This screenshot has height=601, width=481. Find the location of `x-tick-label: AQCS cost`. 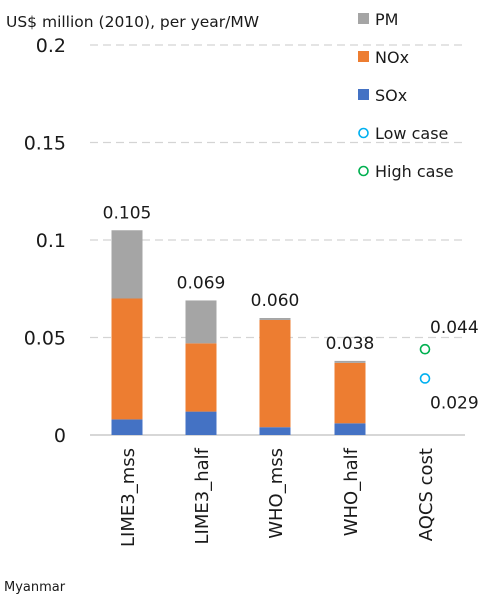

x-tick-label: AQCS cost is located at coordinates (426, 494).